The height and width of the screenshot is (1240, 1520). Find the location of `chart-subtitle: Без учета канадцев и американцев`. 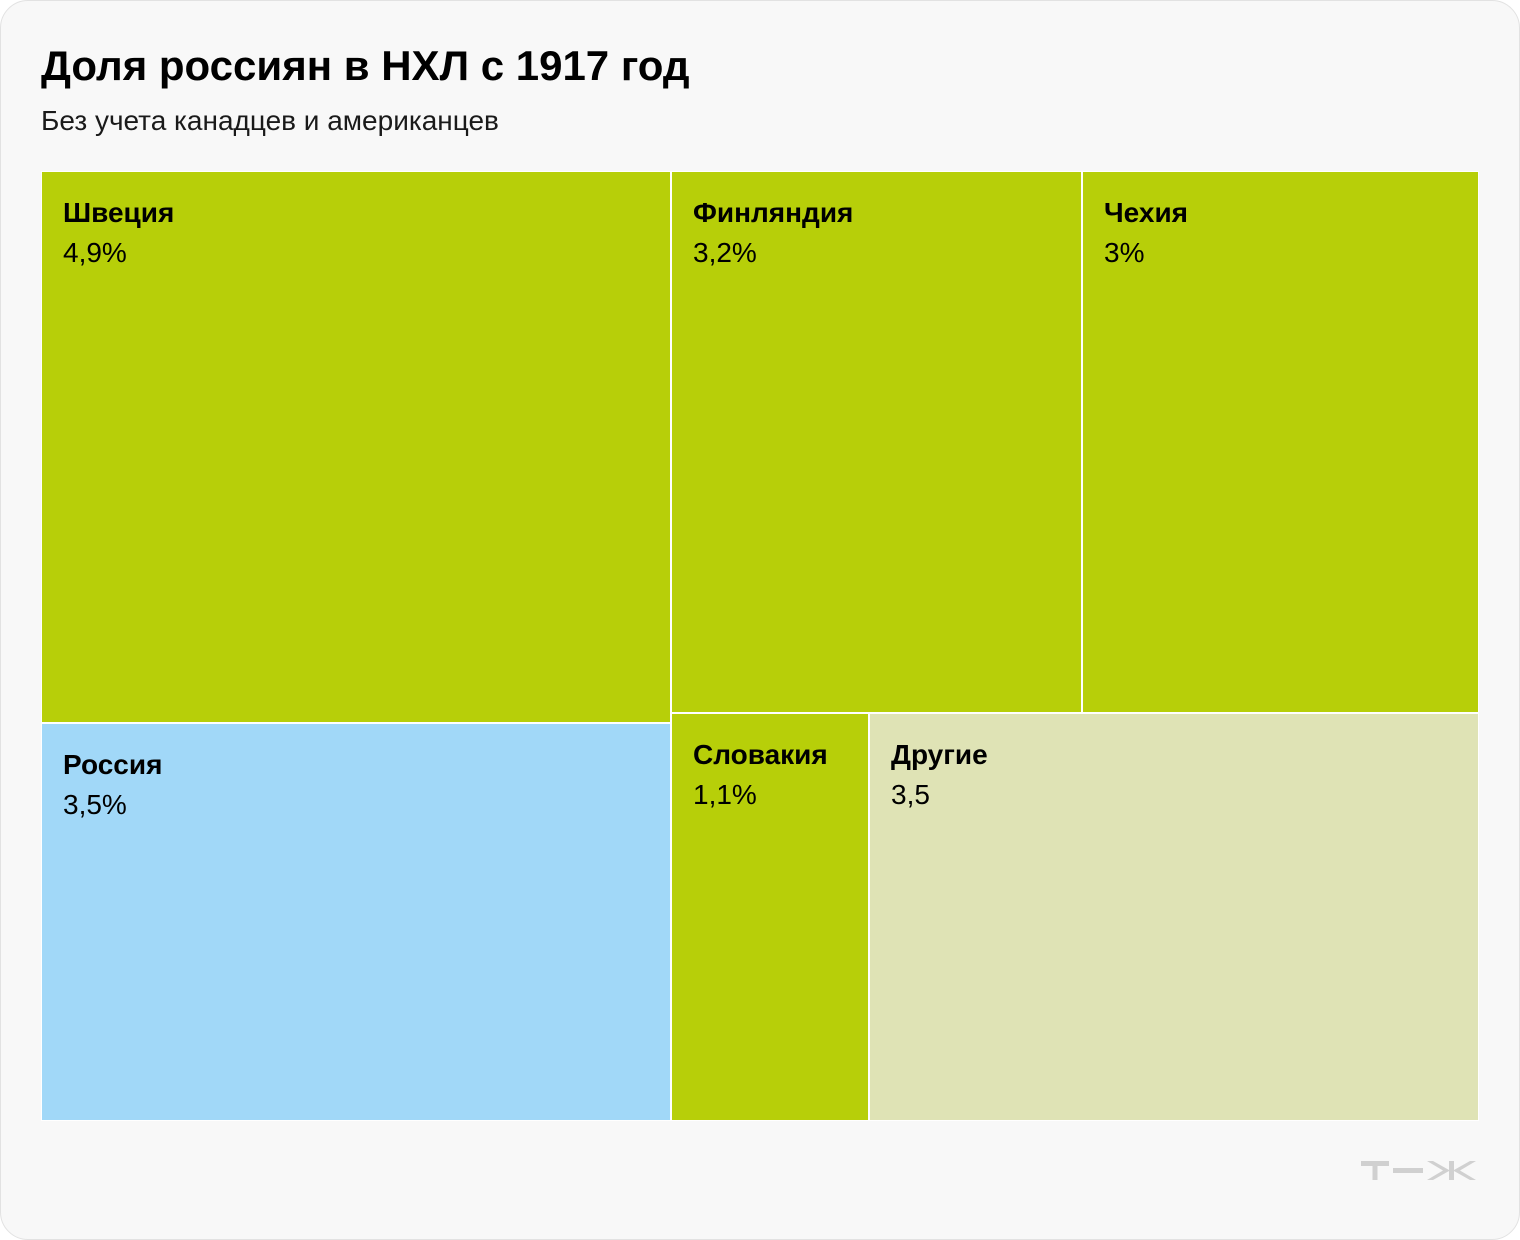

chart-subtitle: Без учета канадцев и американцев is located at coordinates (270, 120).